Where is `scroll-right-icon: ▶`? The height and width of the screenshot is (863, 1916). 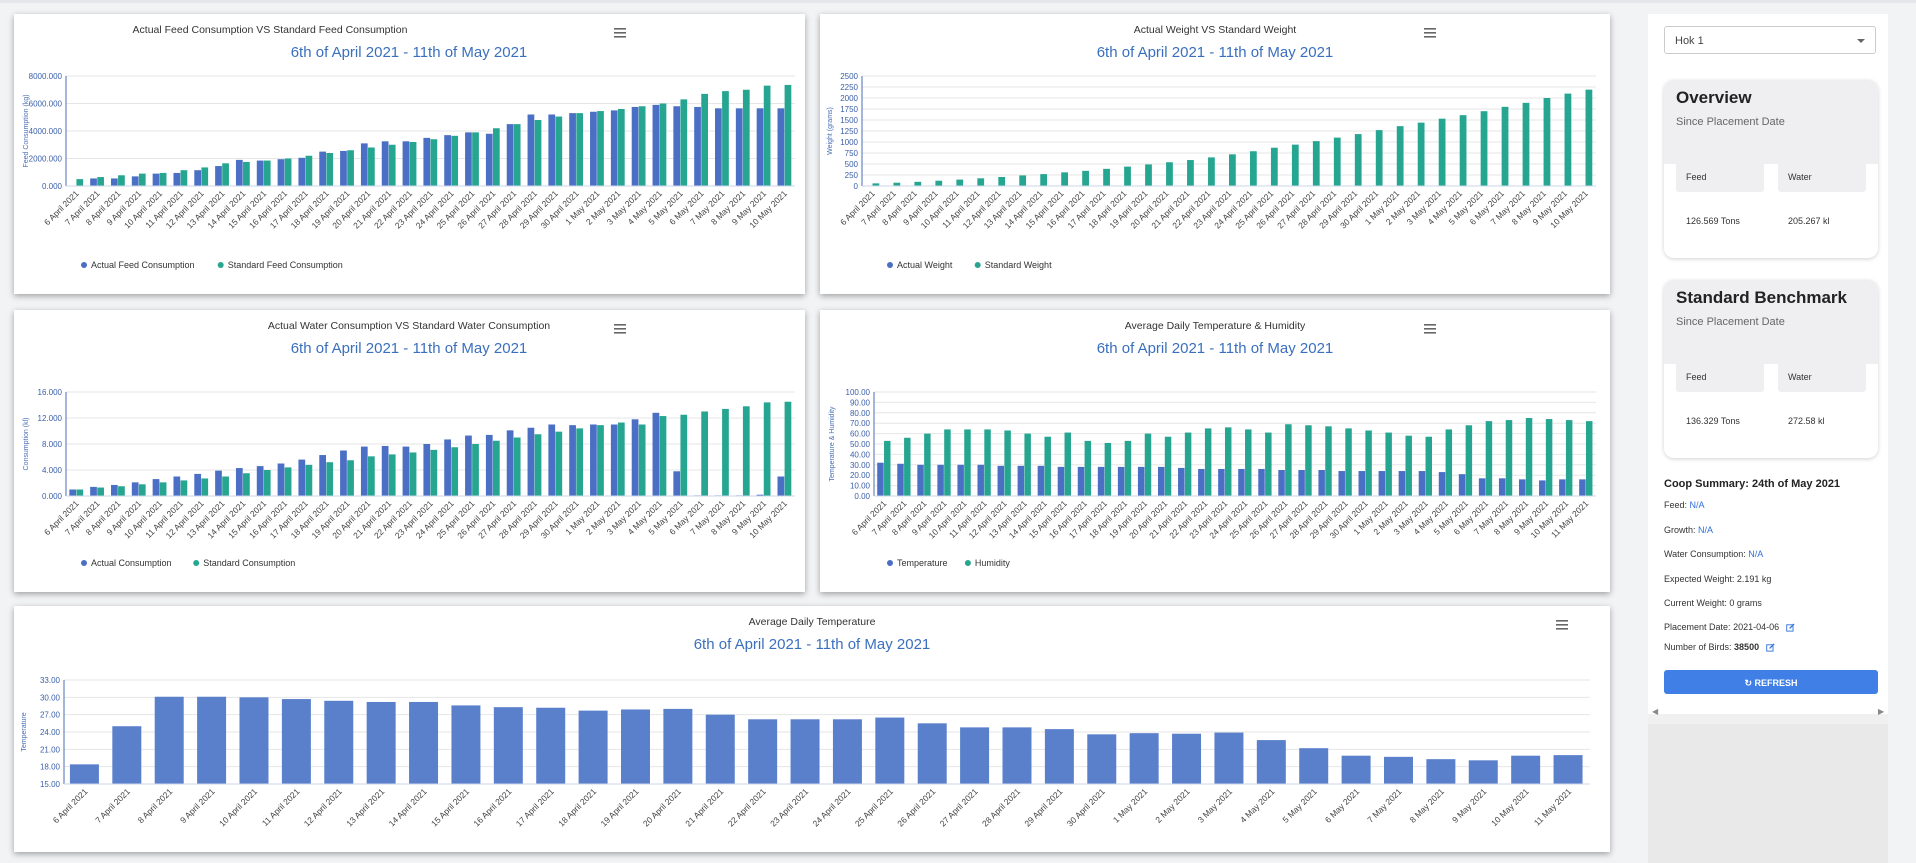 scroll-right-icon: ▶ is located at coordinates (1881, 711).